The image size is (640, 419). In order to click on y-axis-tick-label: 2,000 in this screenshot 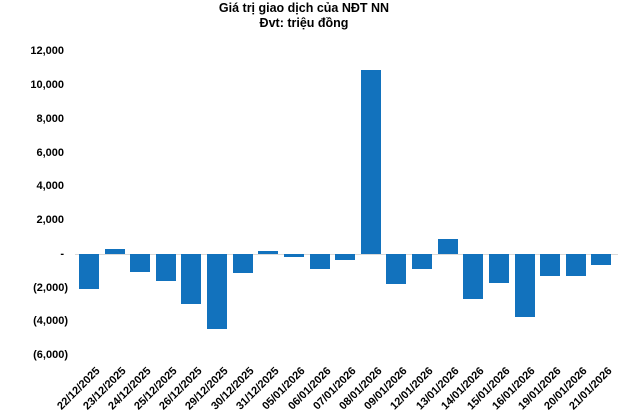, I will do `click(50, 220)`.